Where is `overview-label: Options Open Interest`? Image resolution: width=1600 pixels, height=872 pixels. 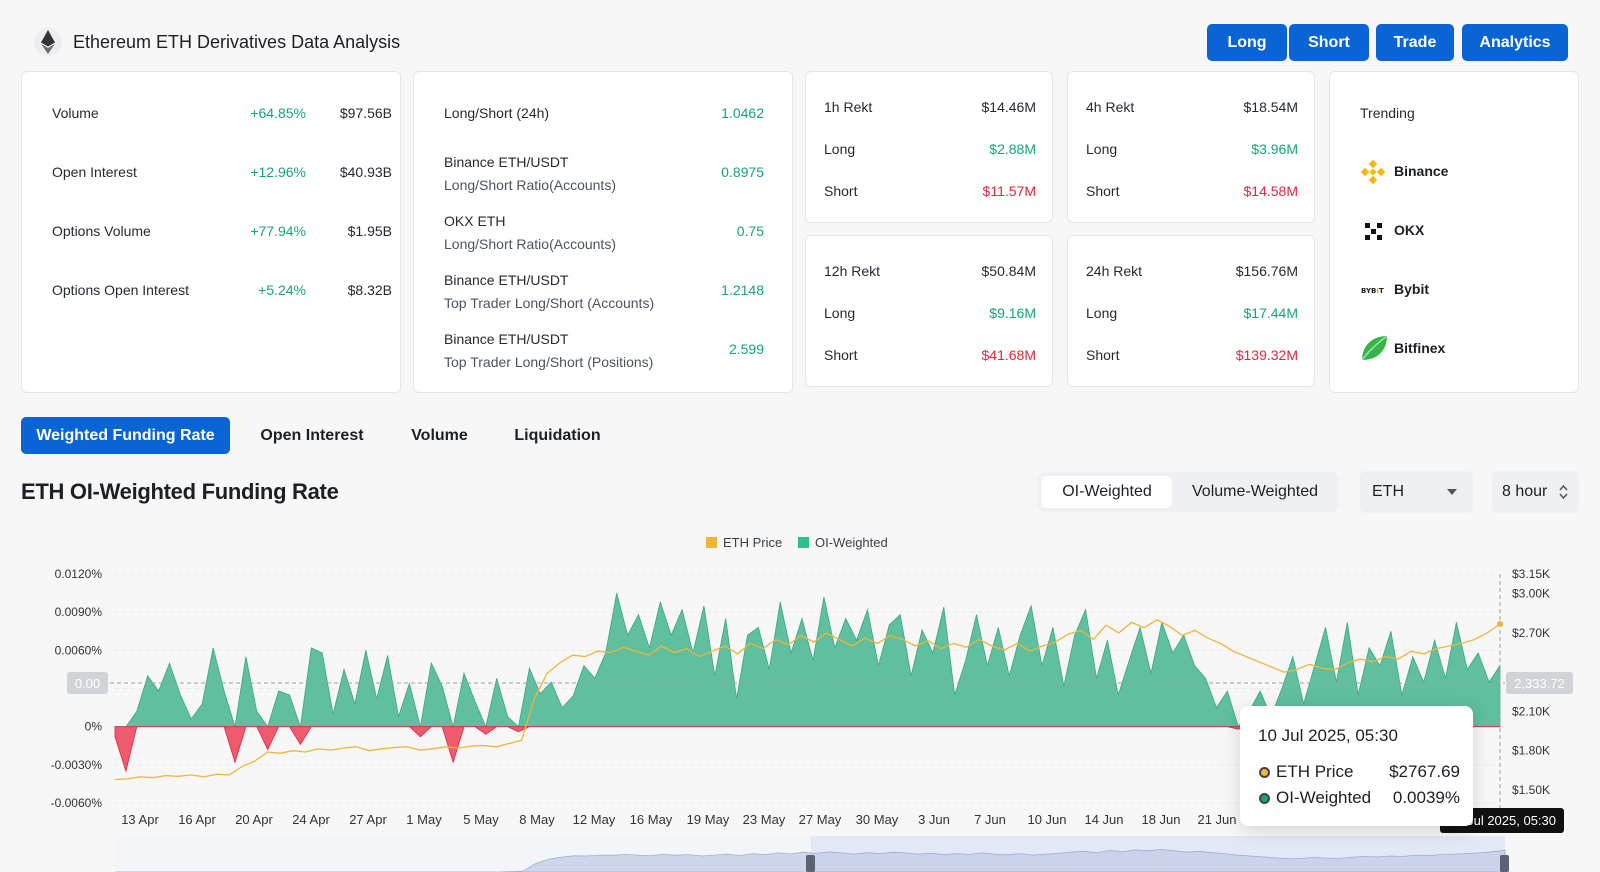
overview-label: Options Open Interest is located at coordinates (120, 290).